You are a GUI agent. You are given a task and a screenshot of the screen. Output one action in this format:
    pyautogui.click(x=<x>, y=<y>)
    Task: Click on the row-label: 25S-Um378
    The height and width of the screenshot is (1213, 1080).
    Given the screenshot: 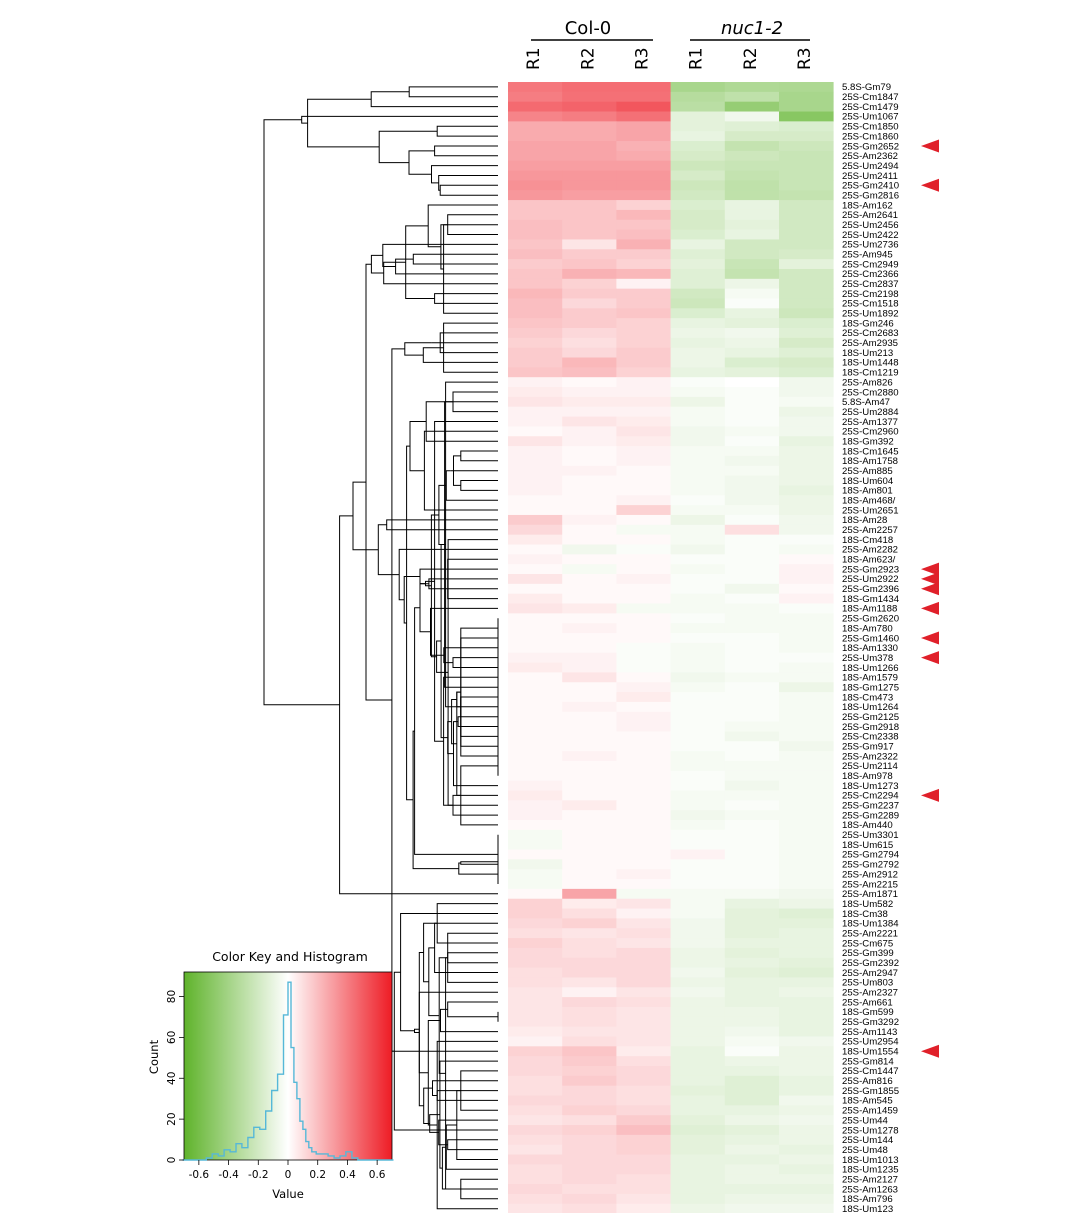 What is the action you would take?
    pyautogui.click(x=867, y=658)
    